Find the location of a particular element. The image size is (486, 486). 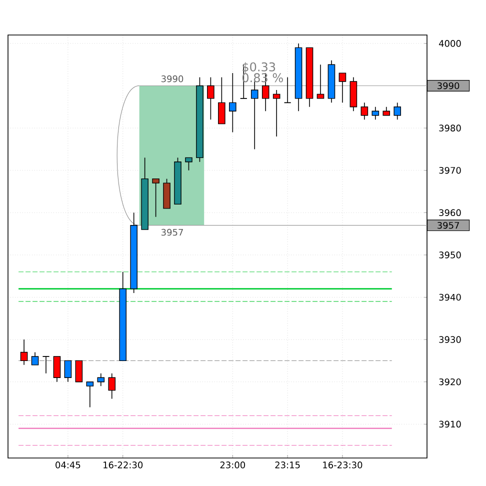

y-tick-label: 3980 is located at coordinates (450, 128).